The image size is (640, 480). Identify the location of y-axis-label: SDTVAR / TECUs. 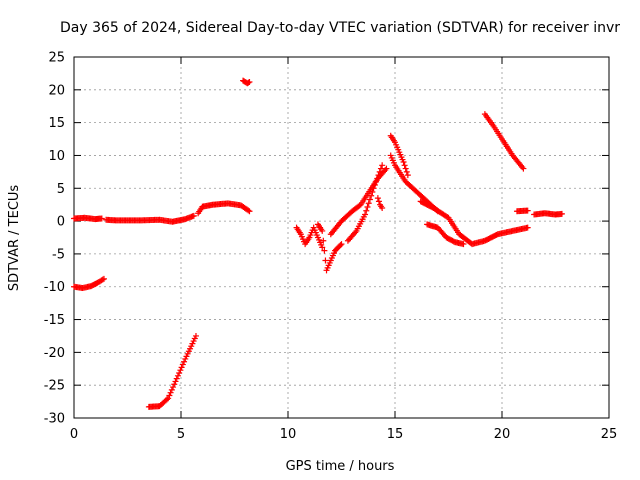
(14, 238).